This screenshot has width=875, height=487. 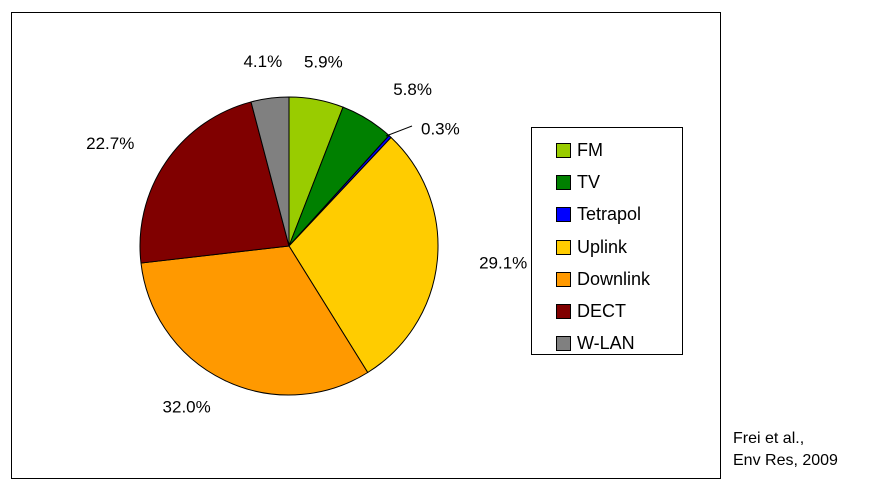 I want to click on legend-item-dect: DECT, so click(x=619, y=311).